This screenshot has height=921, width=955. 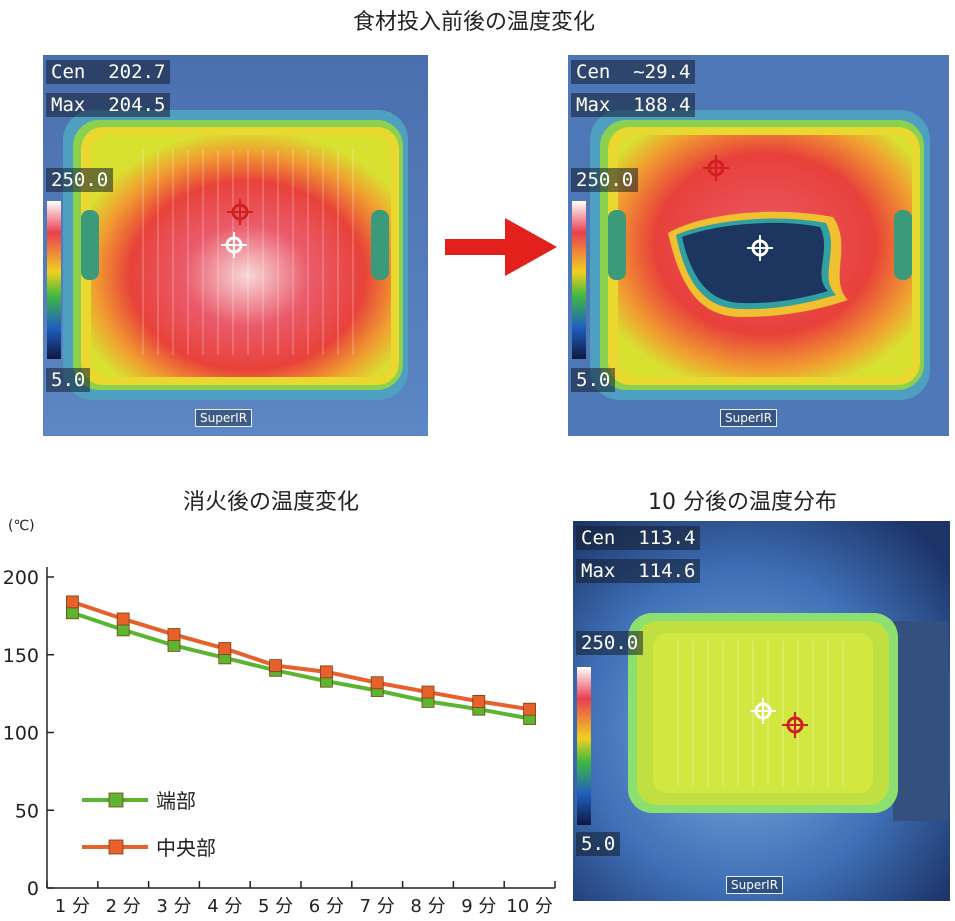 I want to click on x-tick-label: 2 分, so click(x=123, y=906).